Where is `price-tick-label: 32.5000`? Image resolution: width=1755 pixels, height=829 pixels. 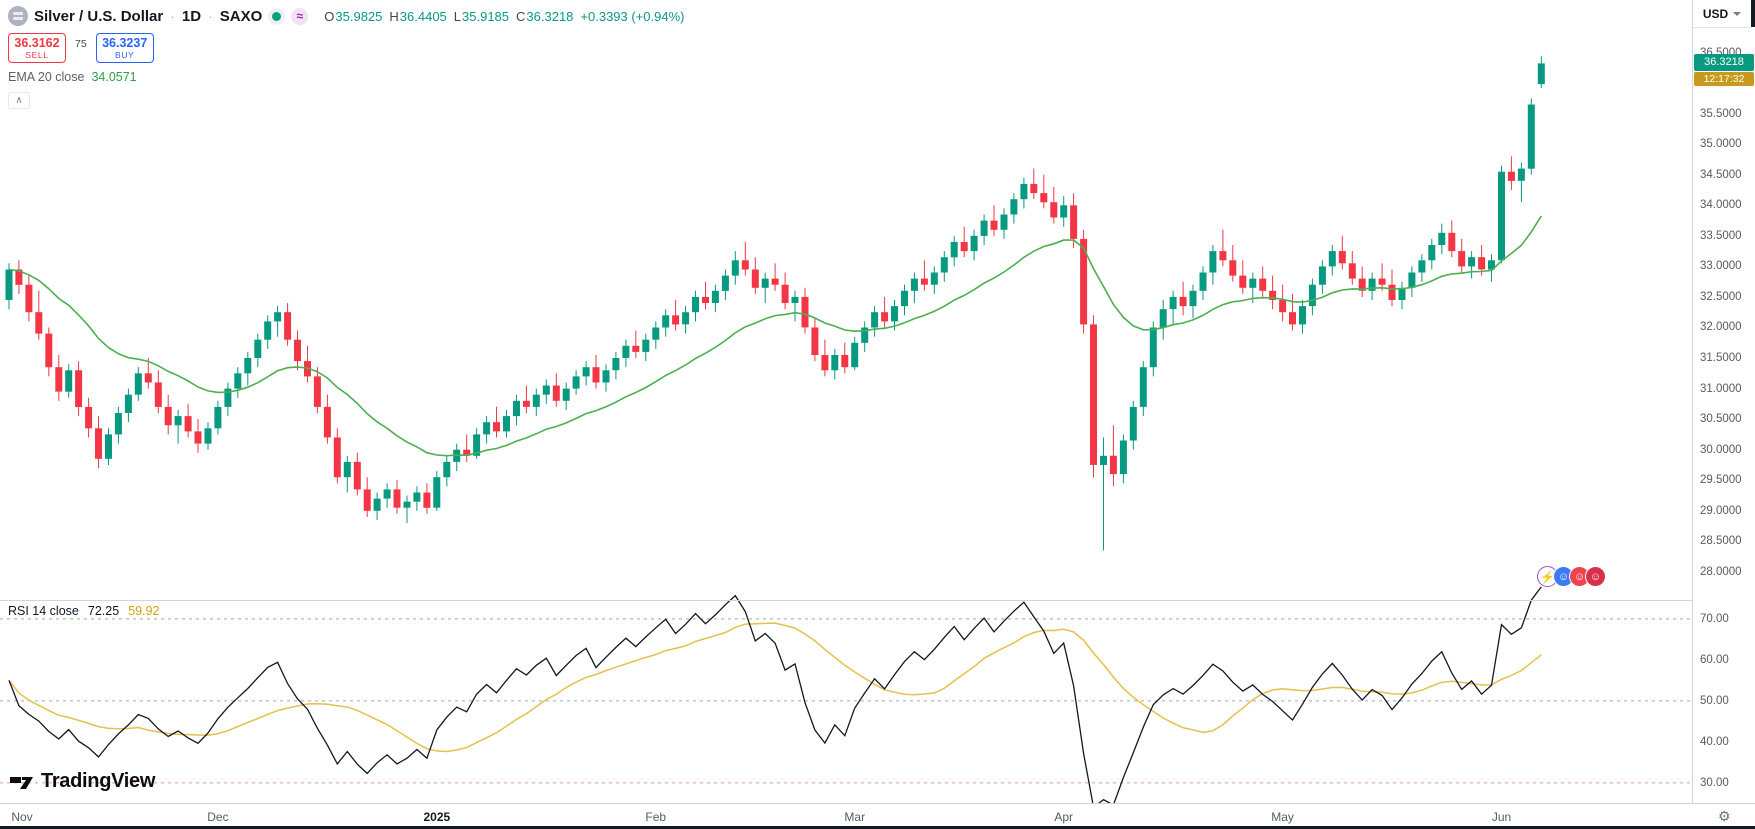 price-tick-label: 32.5000 is located at coordinates (1721, 296).